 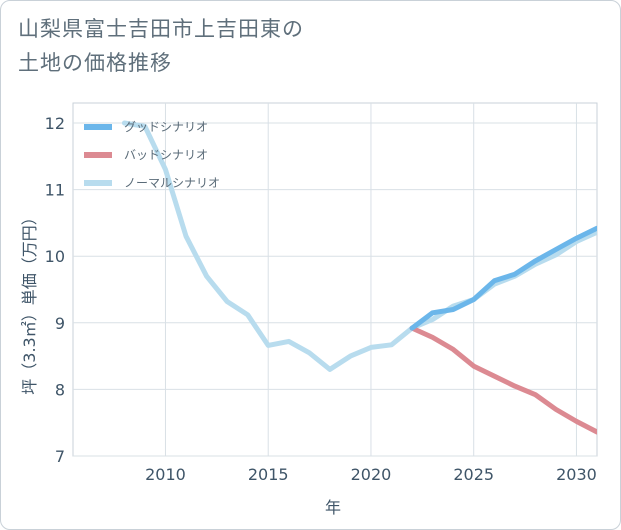 I want to click on chart-title-line-2: 土地の価格推移, so click(x=95, y=63).